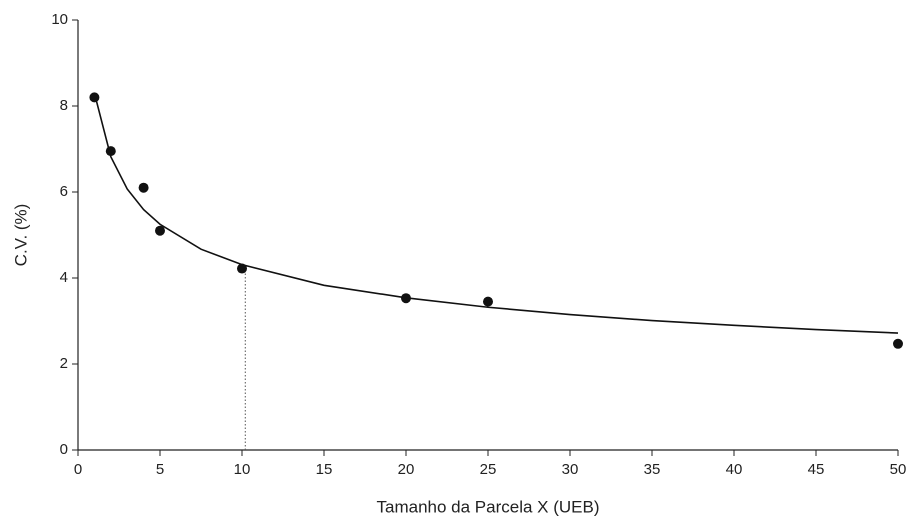  Describe the element at coordinates (20, 235) in the screenshot. I see `y-axis-label: C.V. (%)` at that location.